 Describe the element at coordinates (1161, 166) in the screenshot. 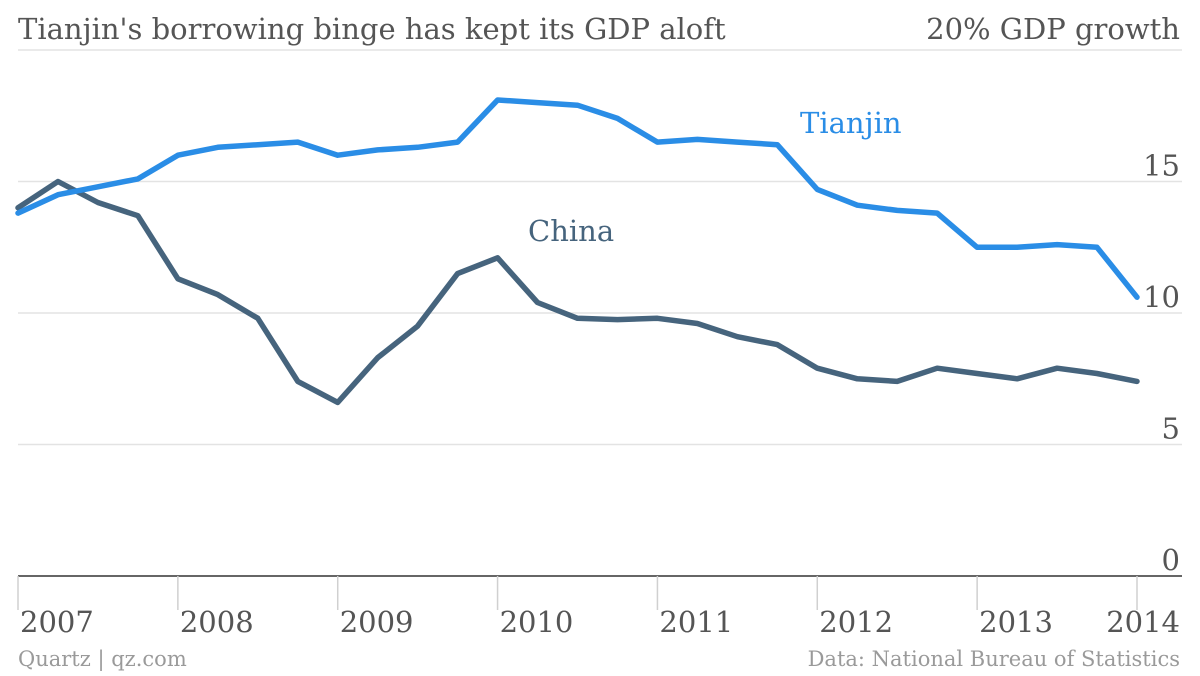

I see `y-tick-label: 15` at that location.